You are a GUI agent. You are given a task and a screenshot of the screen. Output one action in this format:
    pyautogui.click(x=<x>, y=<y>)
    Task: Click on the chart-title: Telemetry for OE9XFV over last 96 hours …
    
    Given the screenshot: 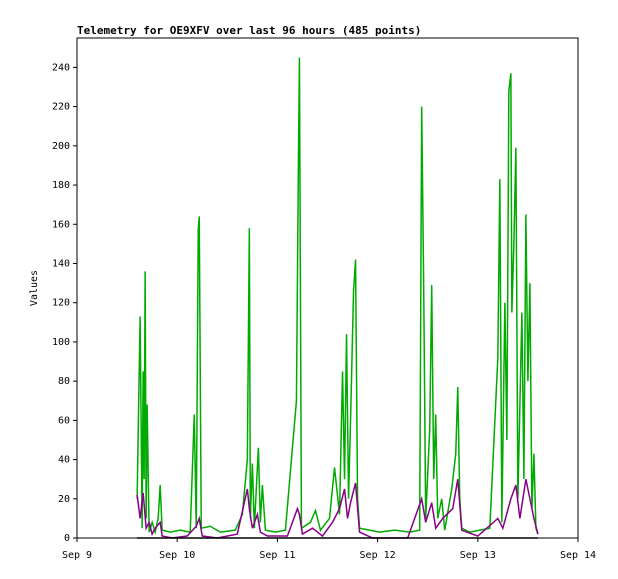 What is the action you would take?
    pyautogui.click(x=249, y=30)
    